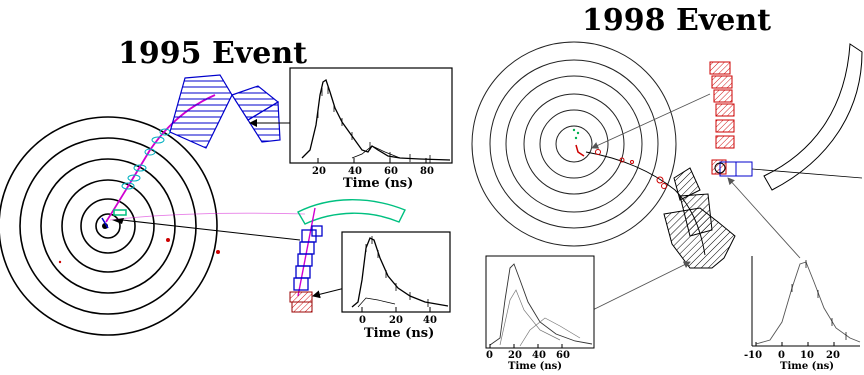  I want to click on inset-left-1998-tick-0: 0, so click(489, 355).